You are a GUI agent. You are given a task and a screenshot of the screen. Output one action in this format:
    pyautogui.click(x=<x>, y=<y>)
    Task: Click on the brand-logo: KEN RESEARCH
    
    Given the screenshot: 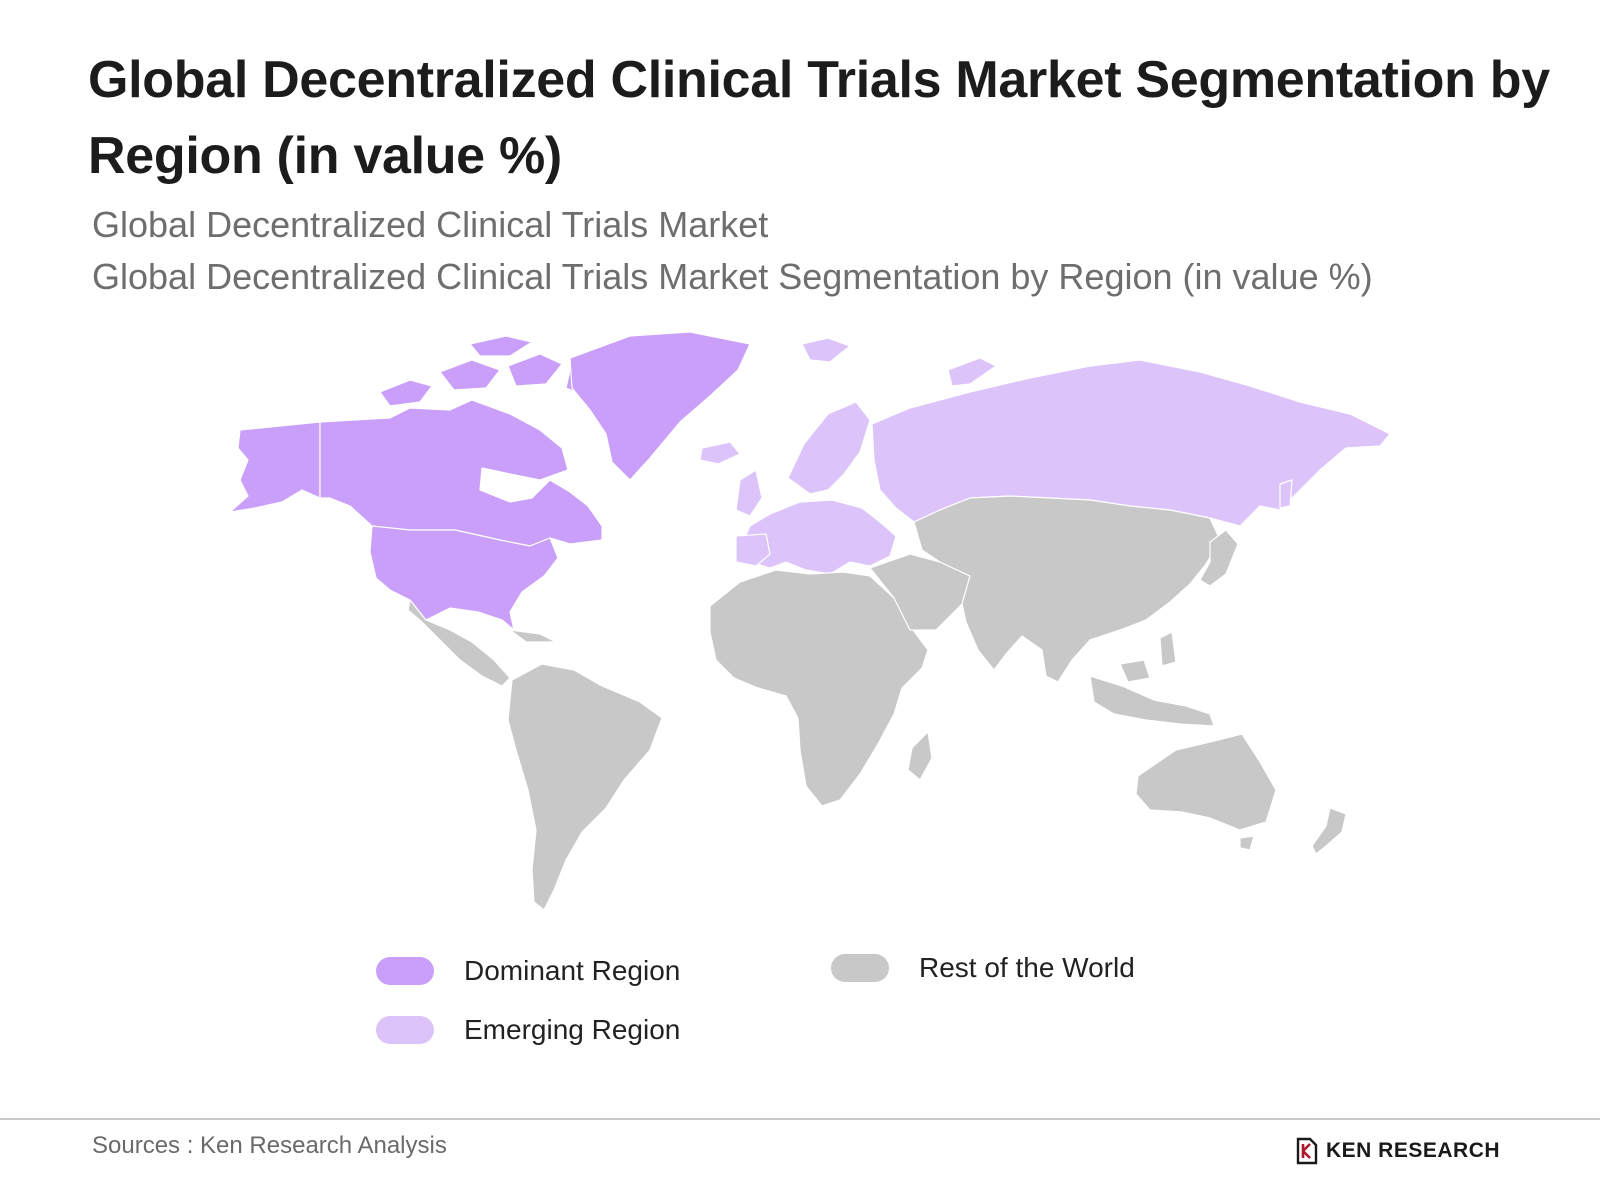 What is the action you would take?
    pyautogui.click(x=1398, y=1151)
    